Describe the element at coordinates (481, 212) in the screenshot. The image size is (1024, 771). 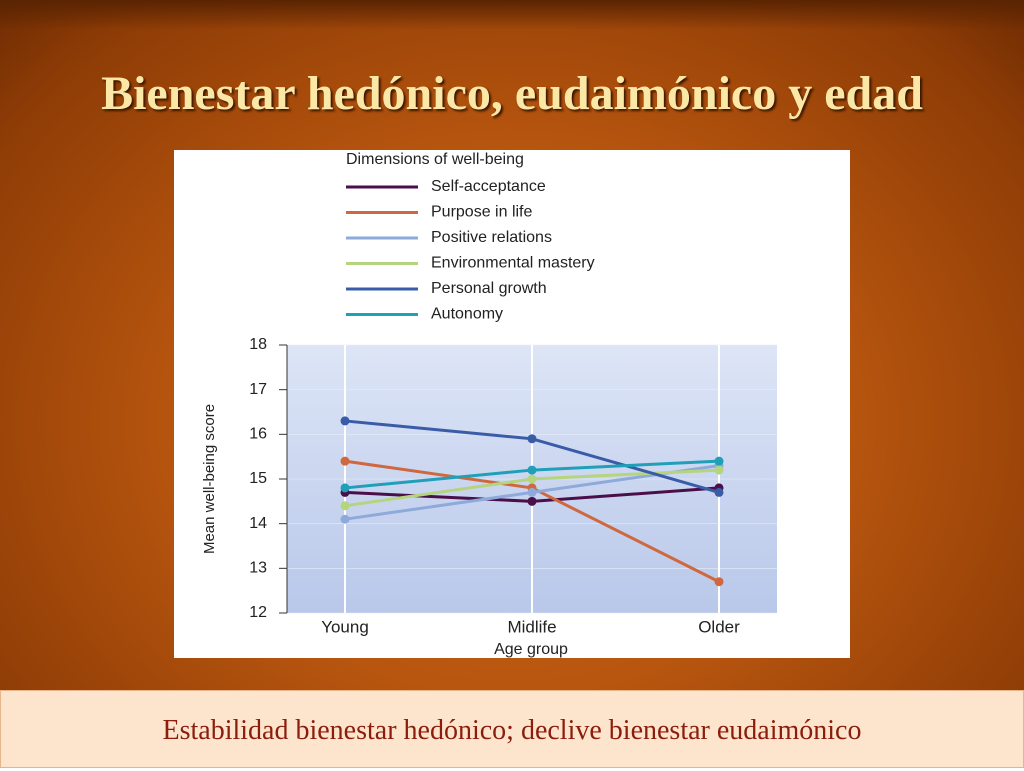
I see `legend-label: Purpose in life` at that location.